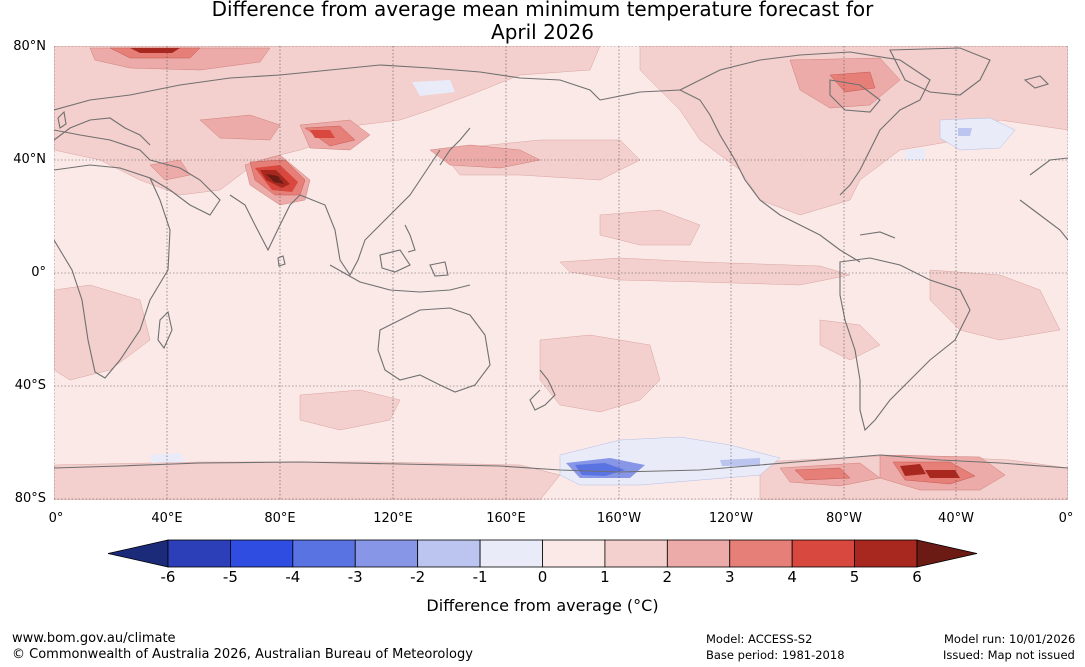 Image resolution: width=1085 pixels, height=667 pixels. What do you see at coordinates (29, 159) in the screenshot?
I see `lat-tick-40n: 40°N` at bounding box center [29, 159].